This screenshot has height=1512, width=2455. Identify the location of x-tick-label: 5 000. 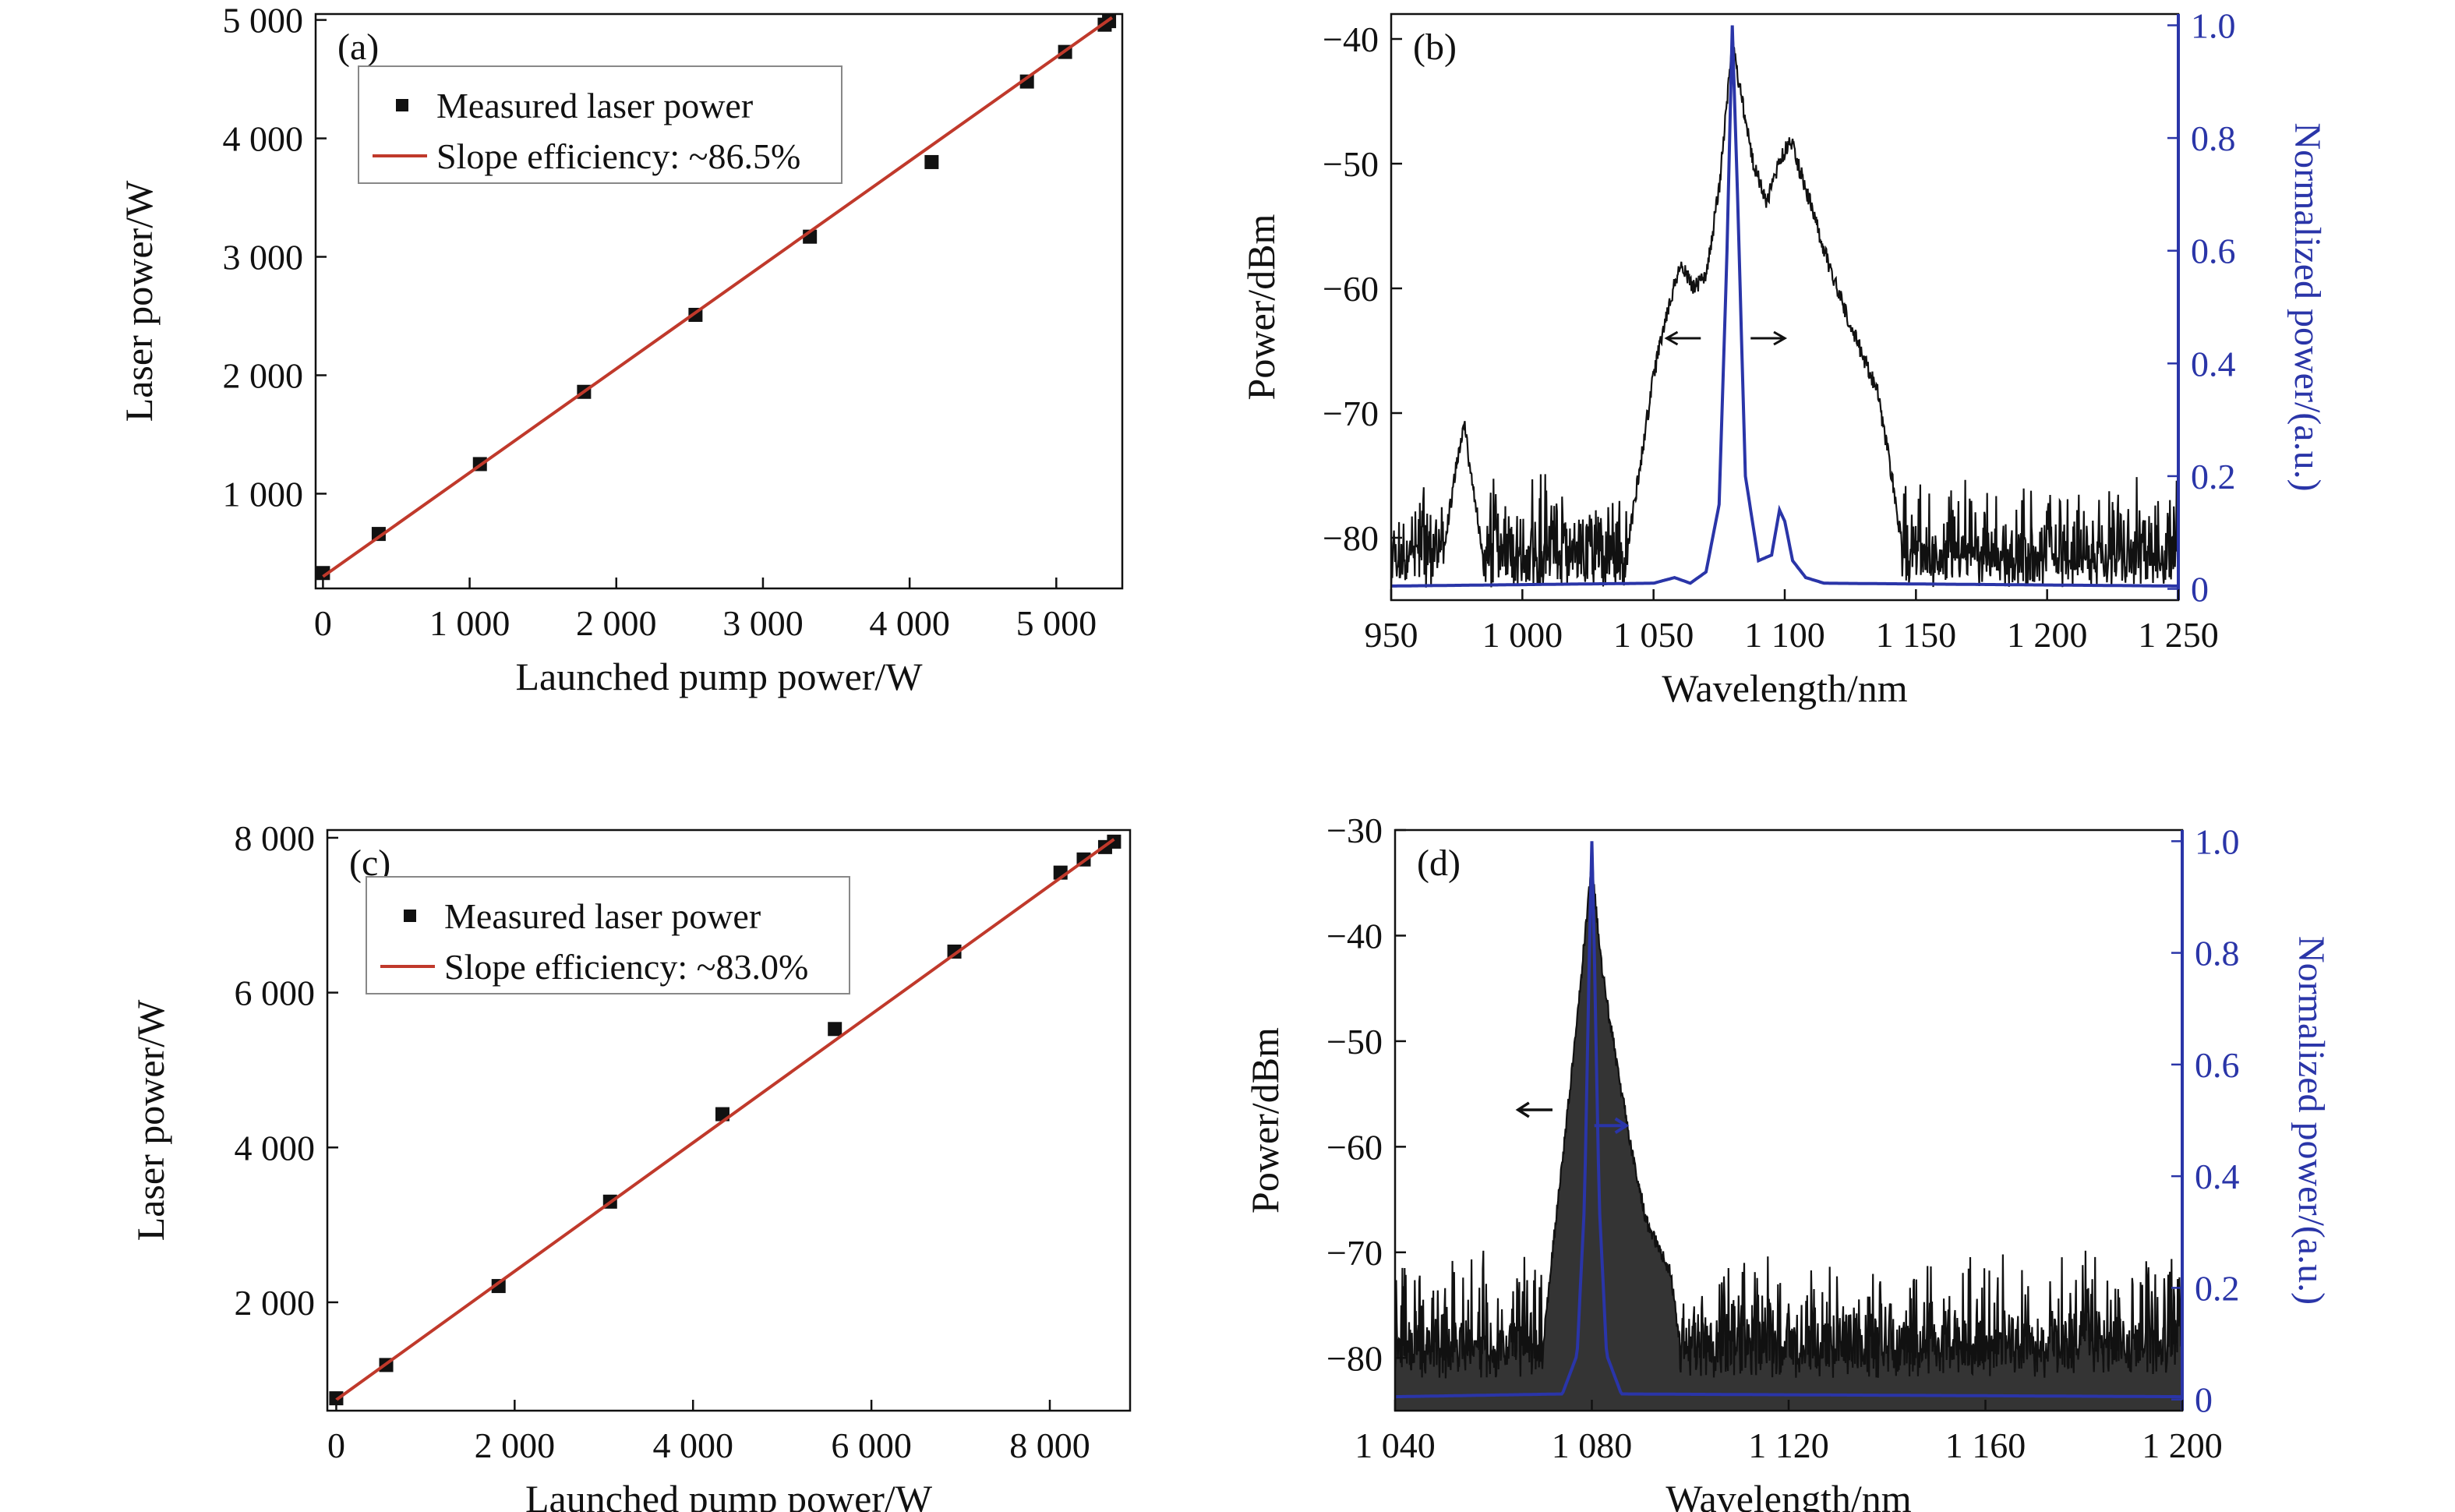
(1056, 623).